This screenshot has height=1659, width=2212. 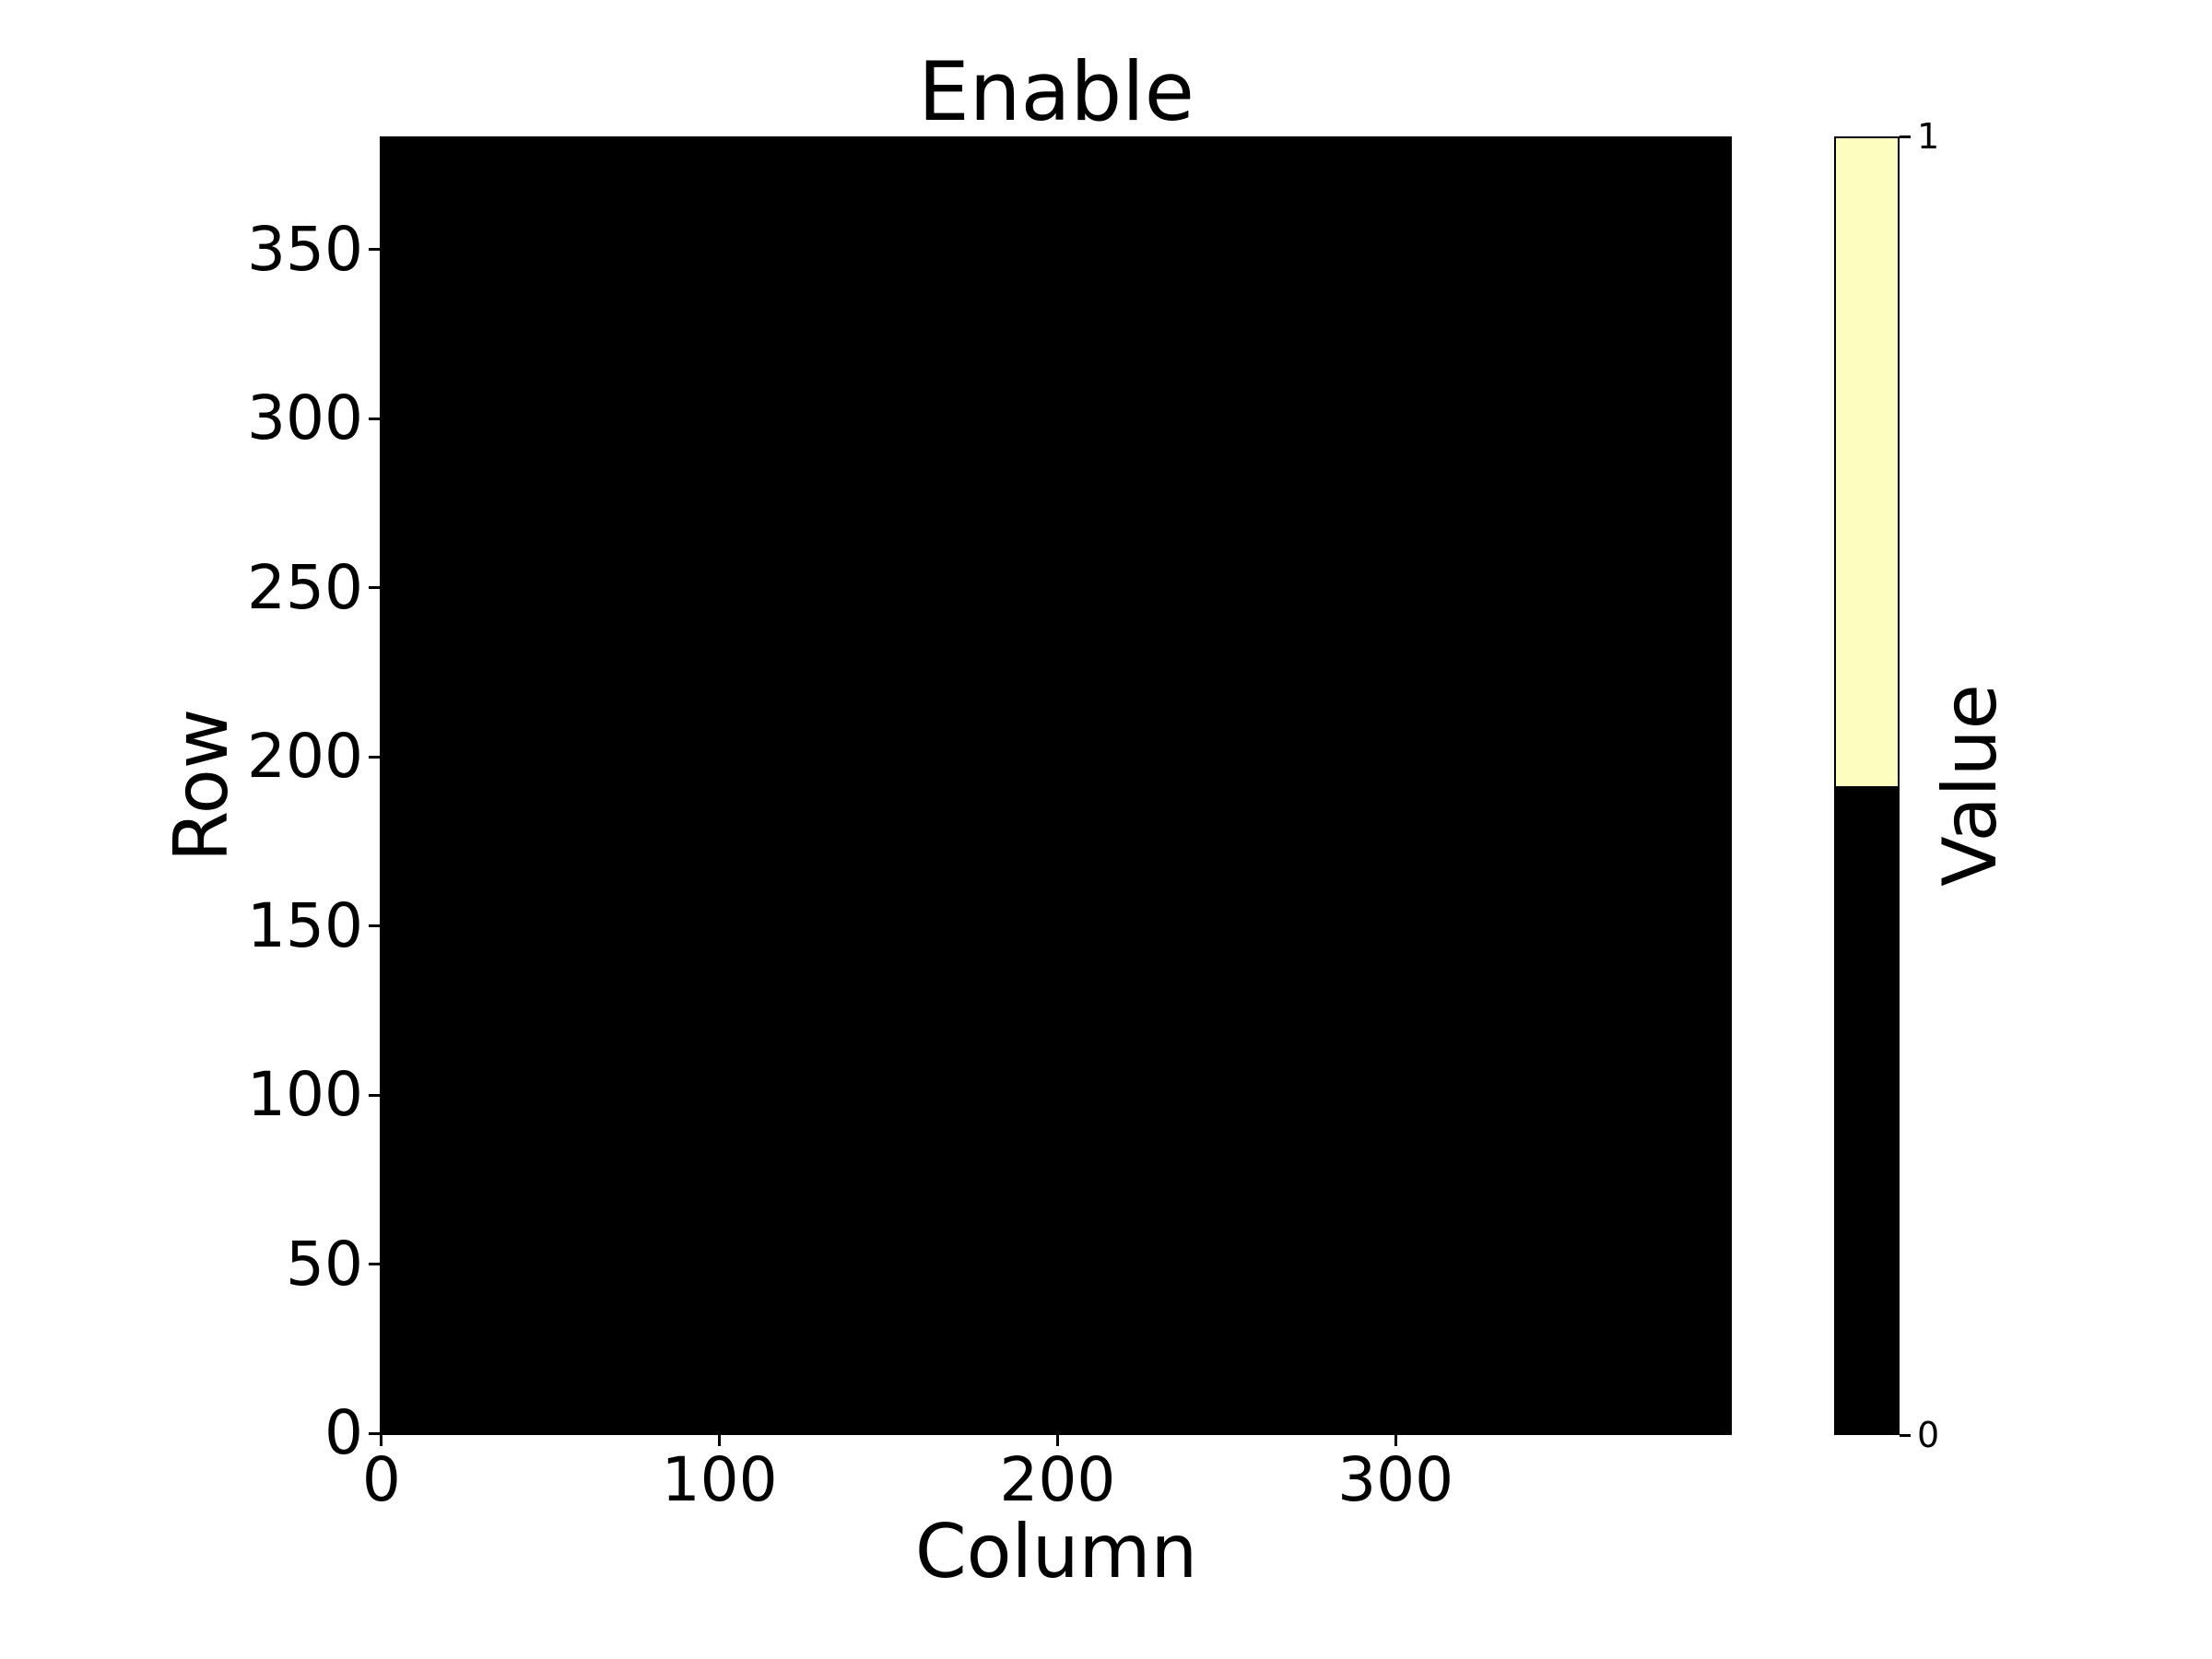 I want to click on y-tick-label: 0, so click(x=343, y=1433).